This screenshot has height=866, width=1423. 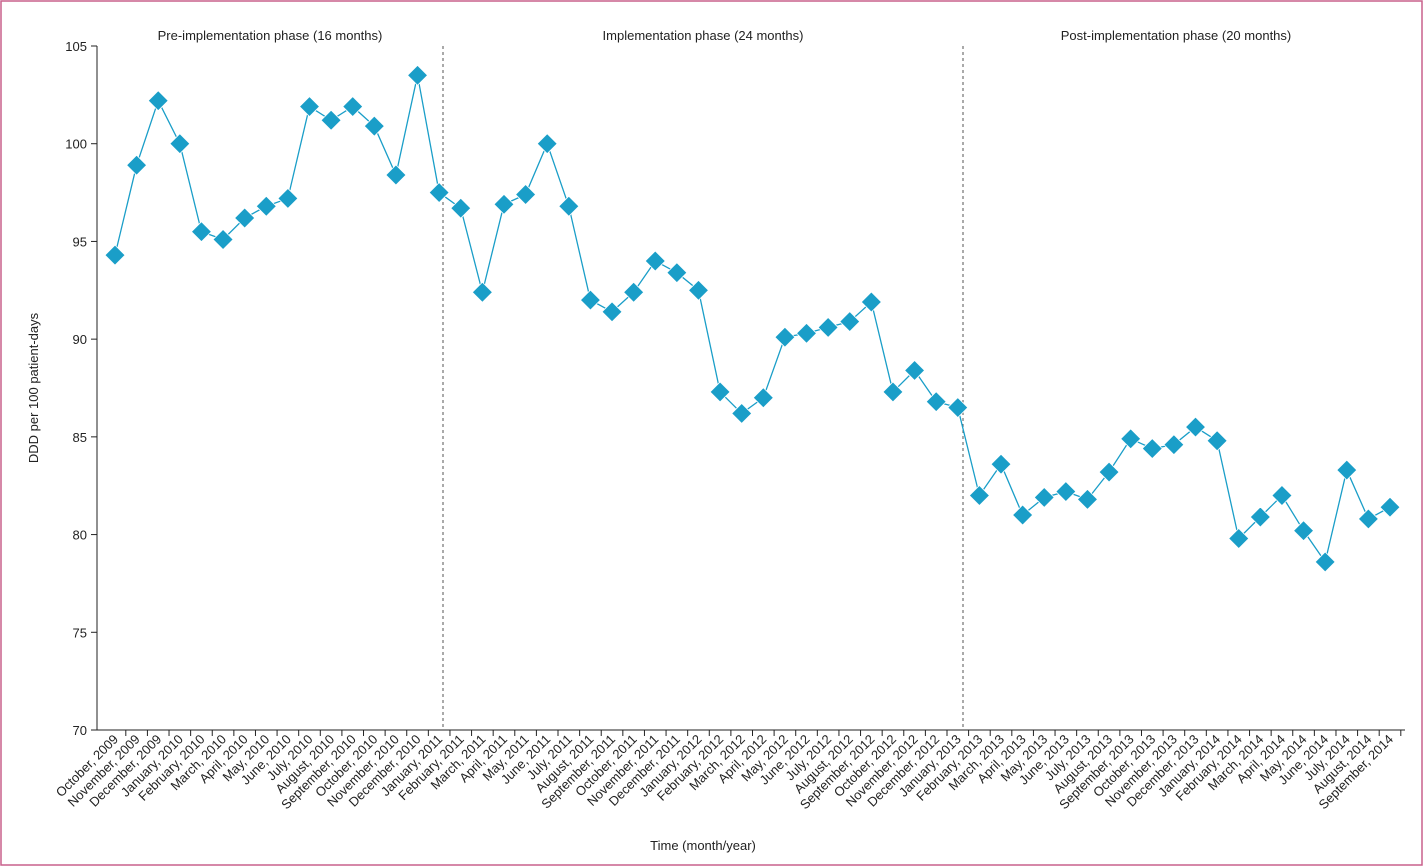 What do you see at coordinates (33, 387) in the screenshot?
I see `y-axis-title: DDD per 100 patient-days` at bounding box center [33, 387].